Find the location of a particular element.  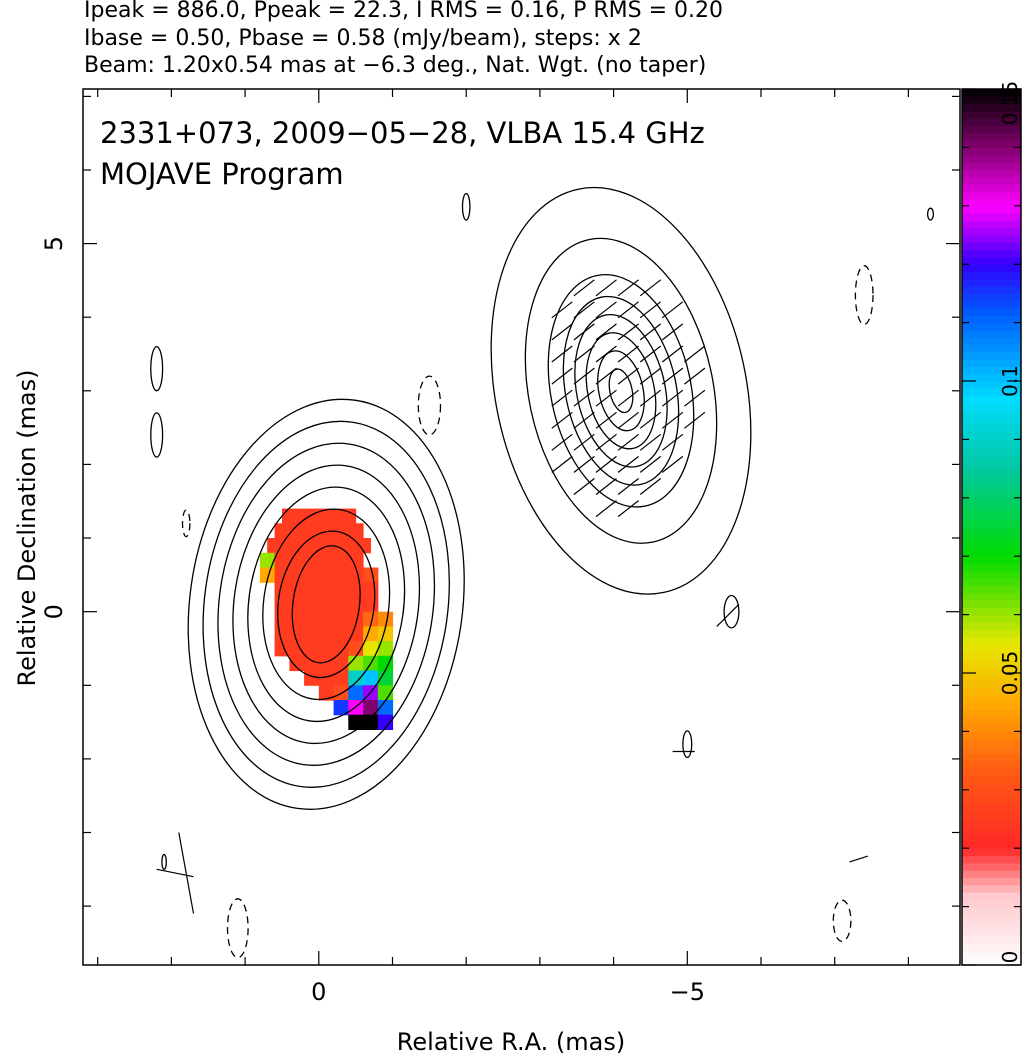

colorbar-tick-label: 0.15 is located at coordinates (1010, 103).